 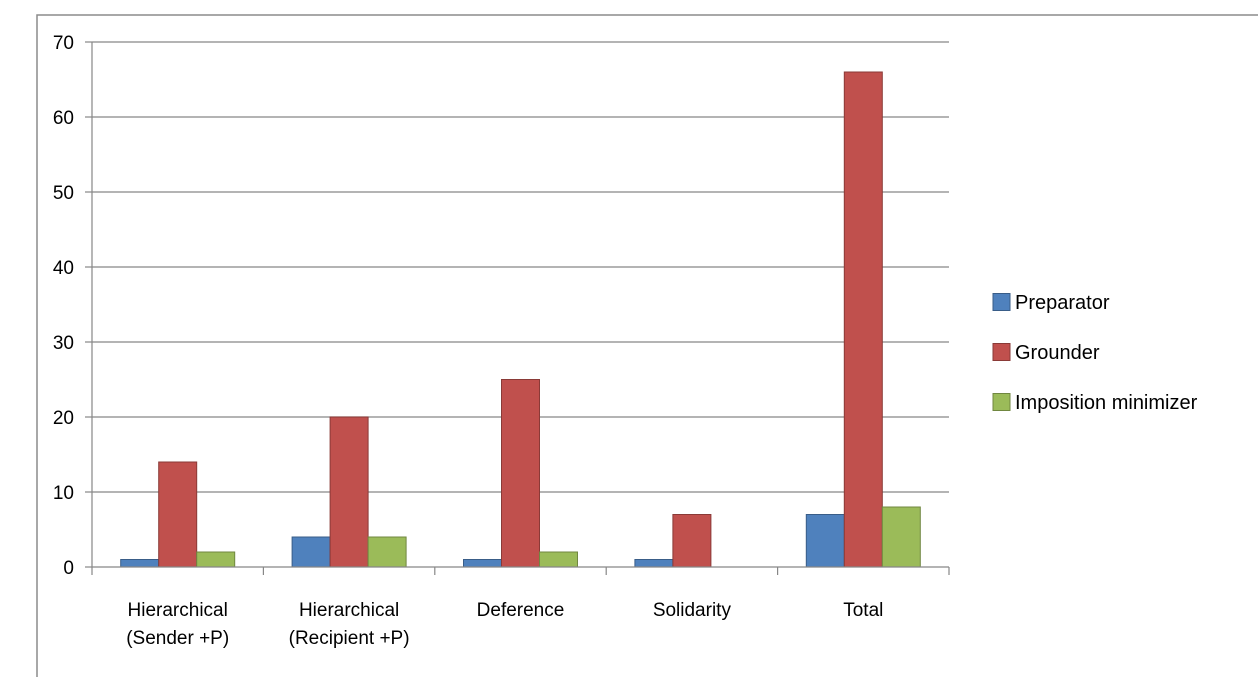 I want to click on x-category-label: (Recipient +P), so click(x=349, y=638).